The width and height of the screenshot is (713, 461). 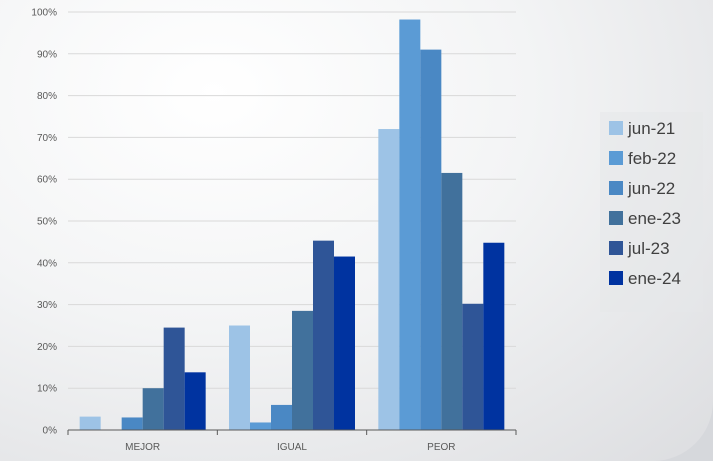 I want to click on y-tick-label: 60%, so click(x=47, y=180).